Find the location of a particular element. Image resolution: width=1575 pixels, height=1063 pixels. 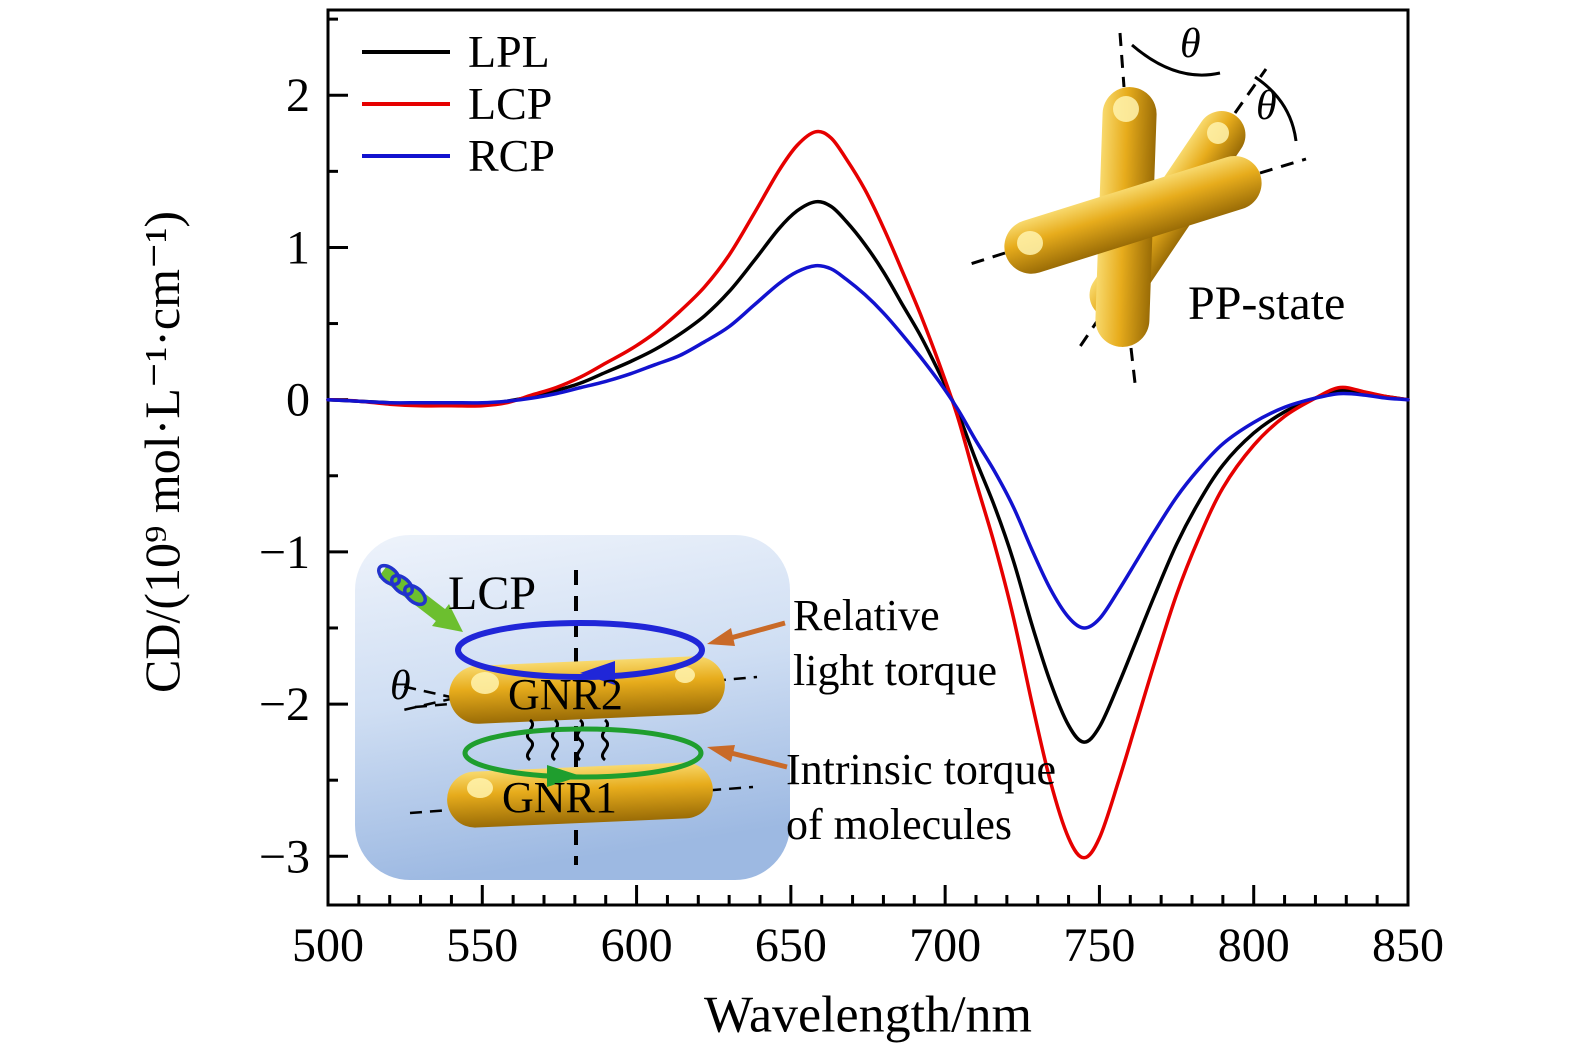

x-tick-label: 850 is located at coordinates (1408, 945).